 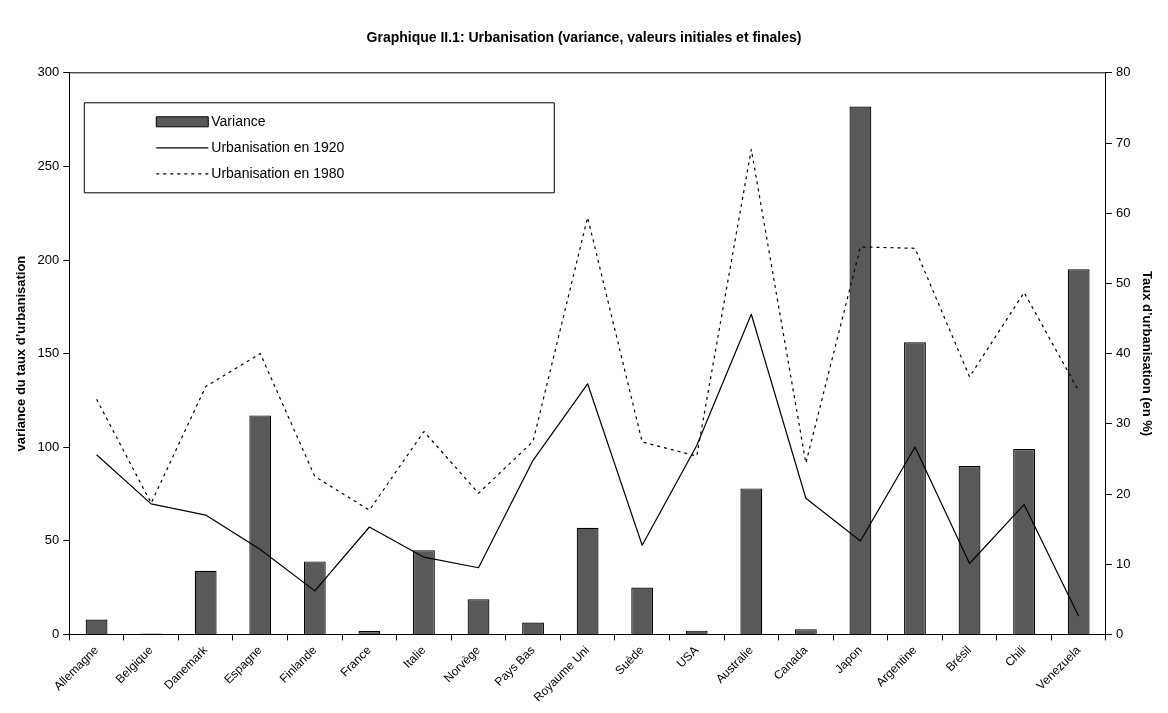 I want to click on y2-axis-title: Taux d’urbanisation (en %), so click(x=1147, y=354).